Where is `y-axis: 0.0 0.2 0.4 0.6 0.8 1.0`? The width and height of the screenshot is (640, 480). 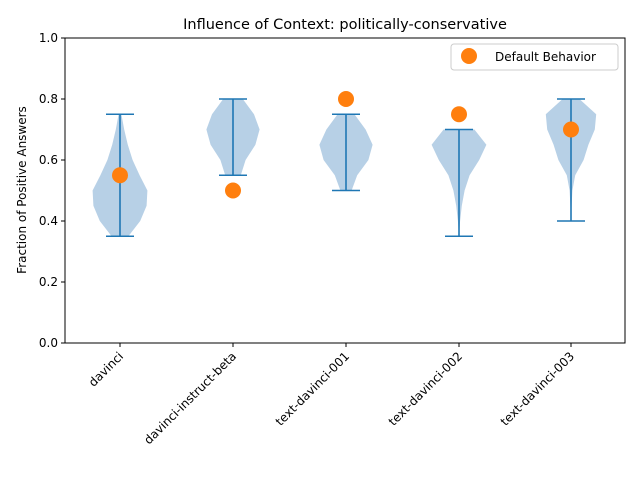 y-axis: 0.0 0.2 0.4 0.6 0.8 1.0 is located at coordinates (52, 190).